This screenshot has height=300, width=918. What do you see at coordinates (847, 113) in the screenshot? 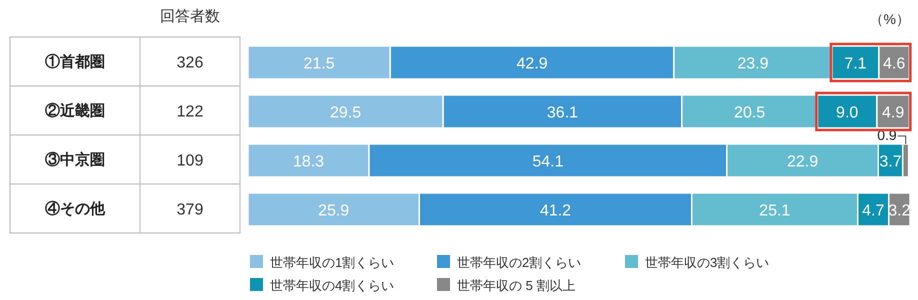
I see `data-label: 9.0` at bounding box center [847, 113].